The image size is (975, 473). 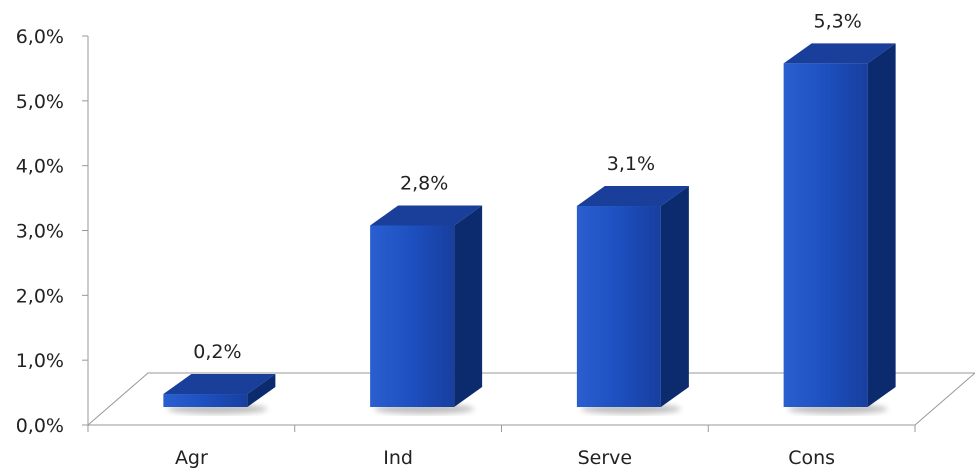 What do you see at coordinates (40, 102) in the screenshot?
I see `y-tick-label: 5,0%` at bounding box center [40, 102].